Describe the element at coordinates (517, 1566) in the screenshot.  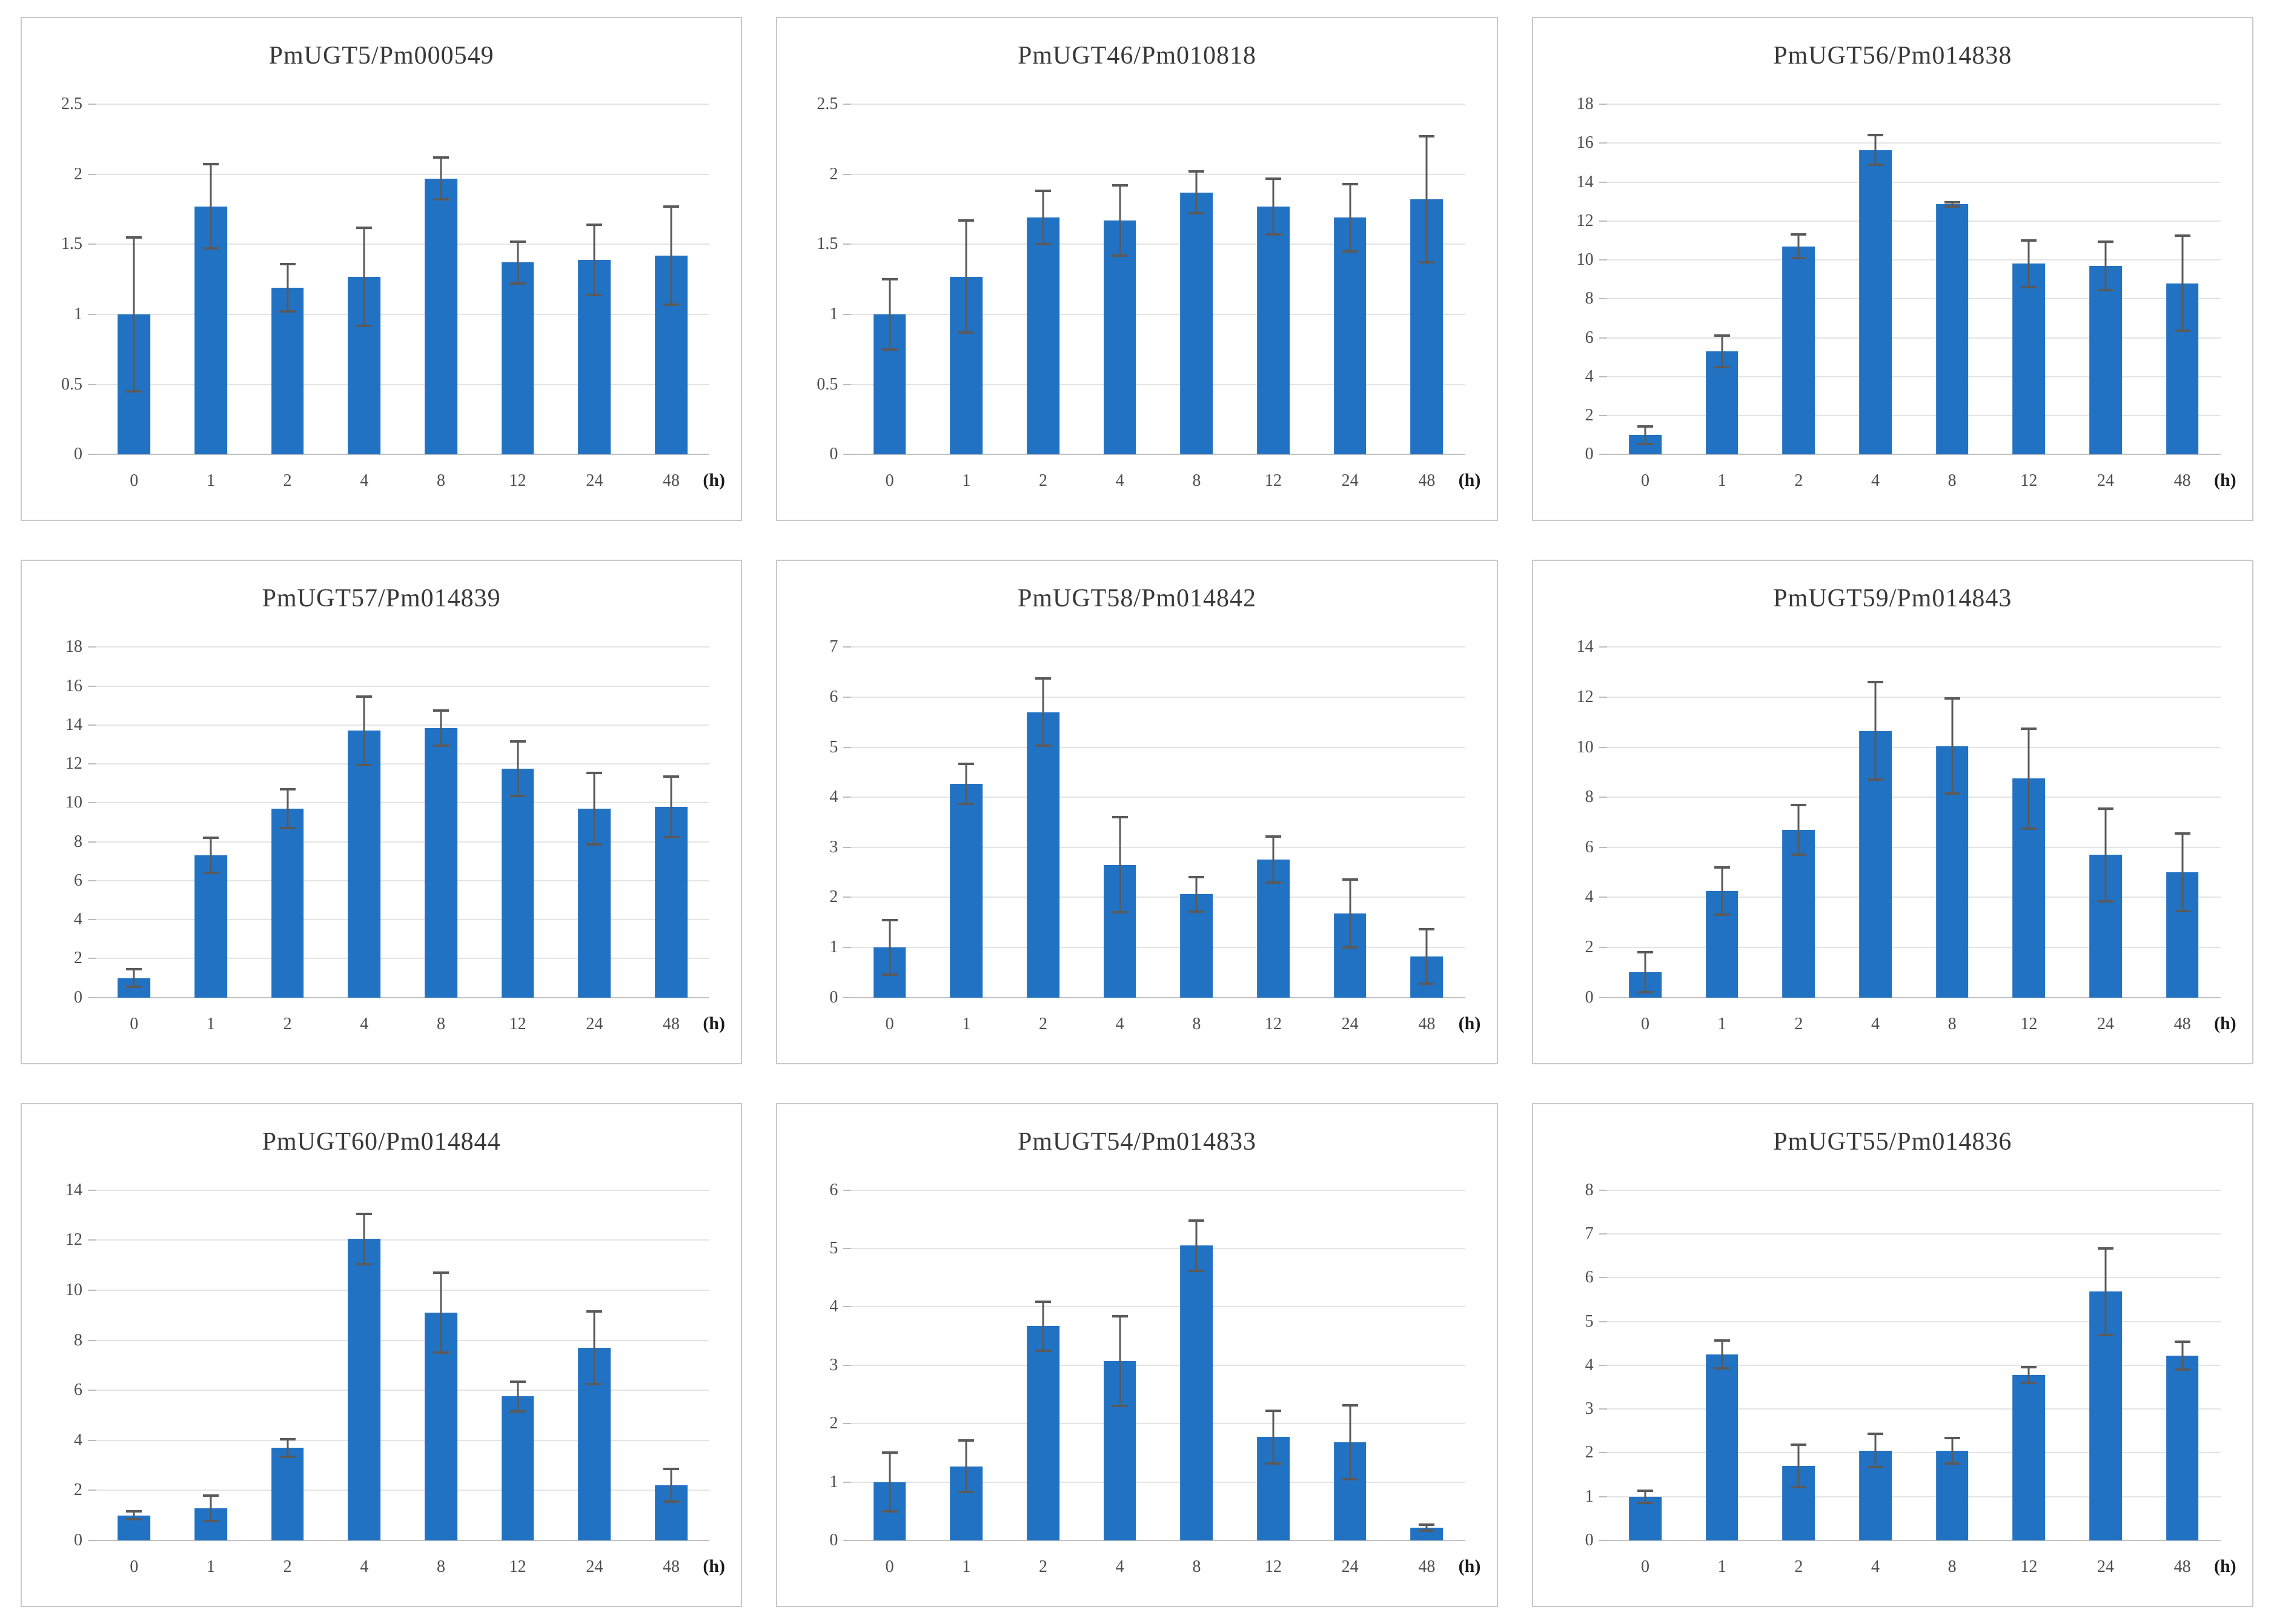
I see `x-tick-label: 12` at that location.